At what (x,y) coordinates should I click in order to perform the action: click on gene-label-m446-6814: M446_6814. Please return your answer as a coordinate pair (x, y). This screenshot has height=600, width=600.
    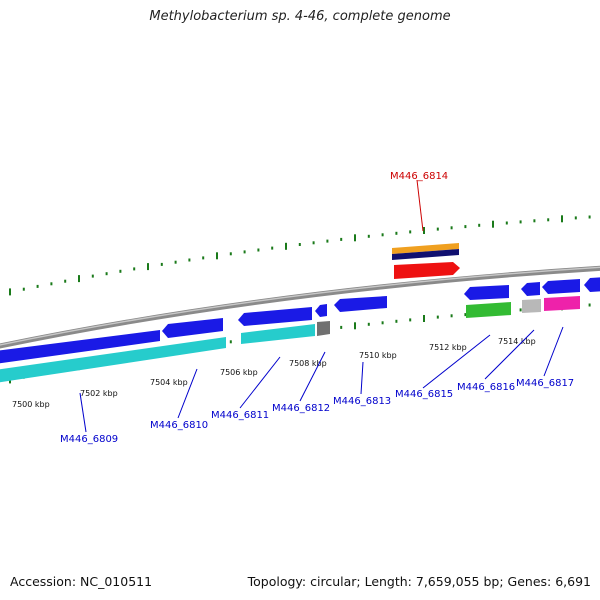
    Looking at the image, I should click on (419, 176).